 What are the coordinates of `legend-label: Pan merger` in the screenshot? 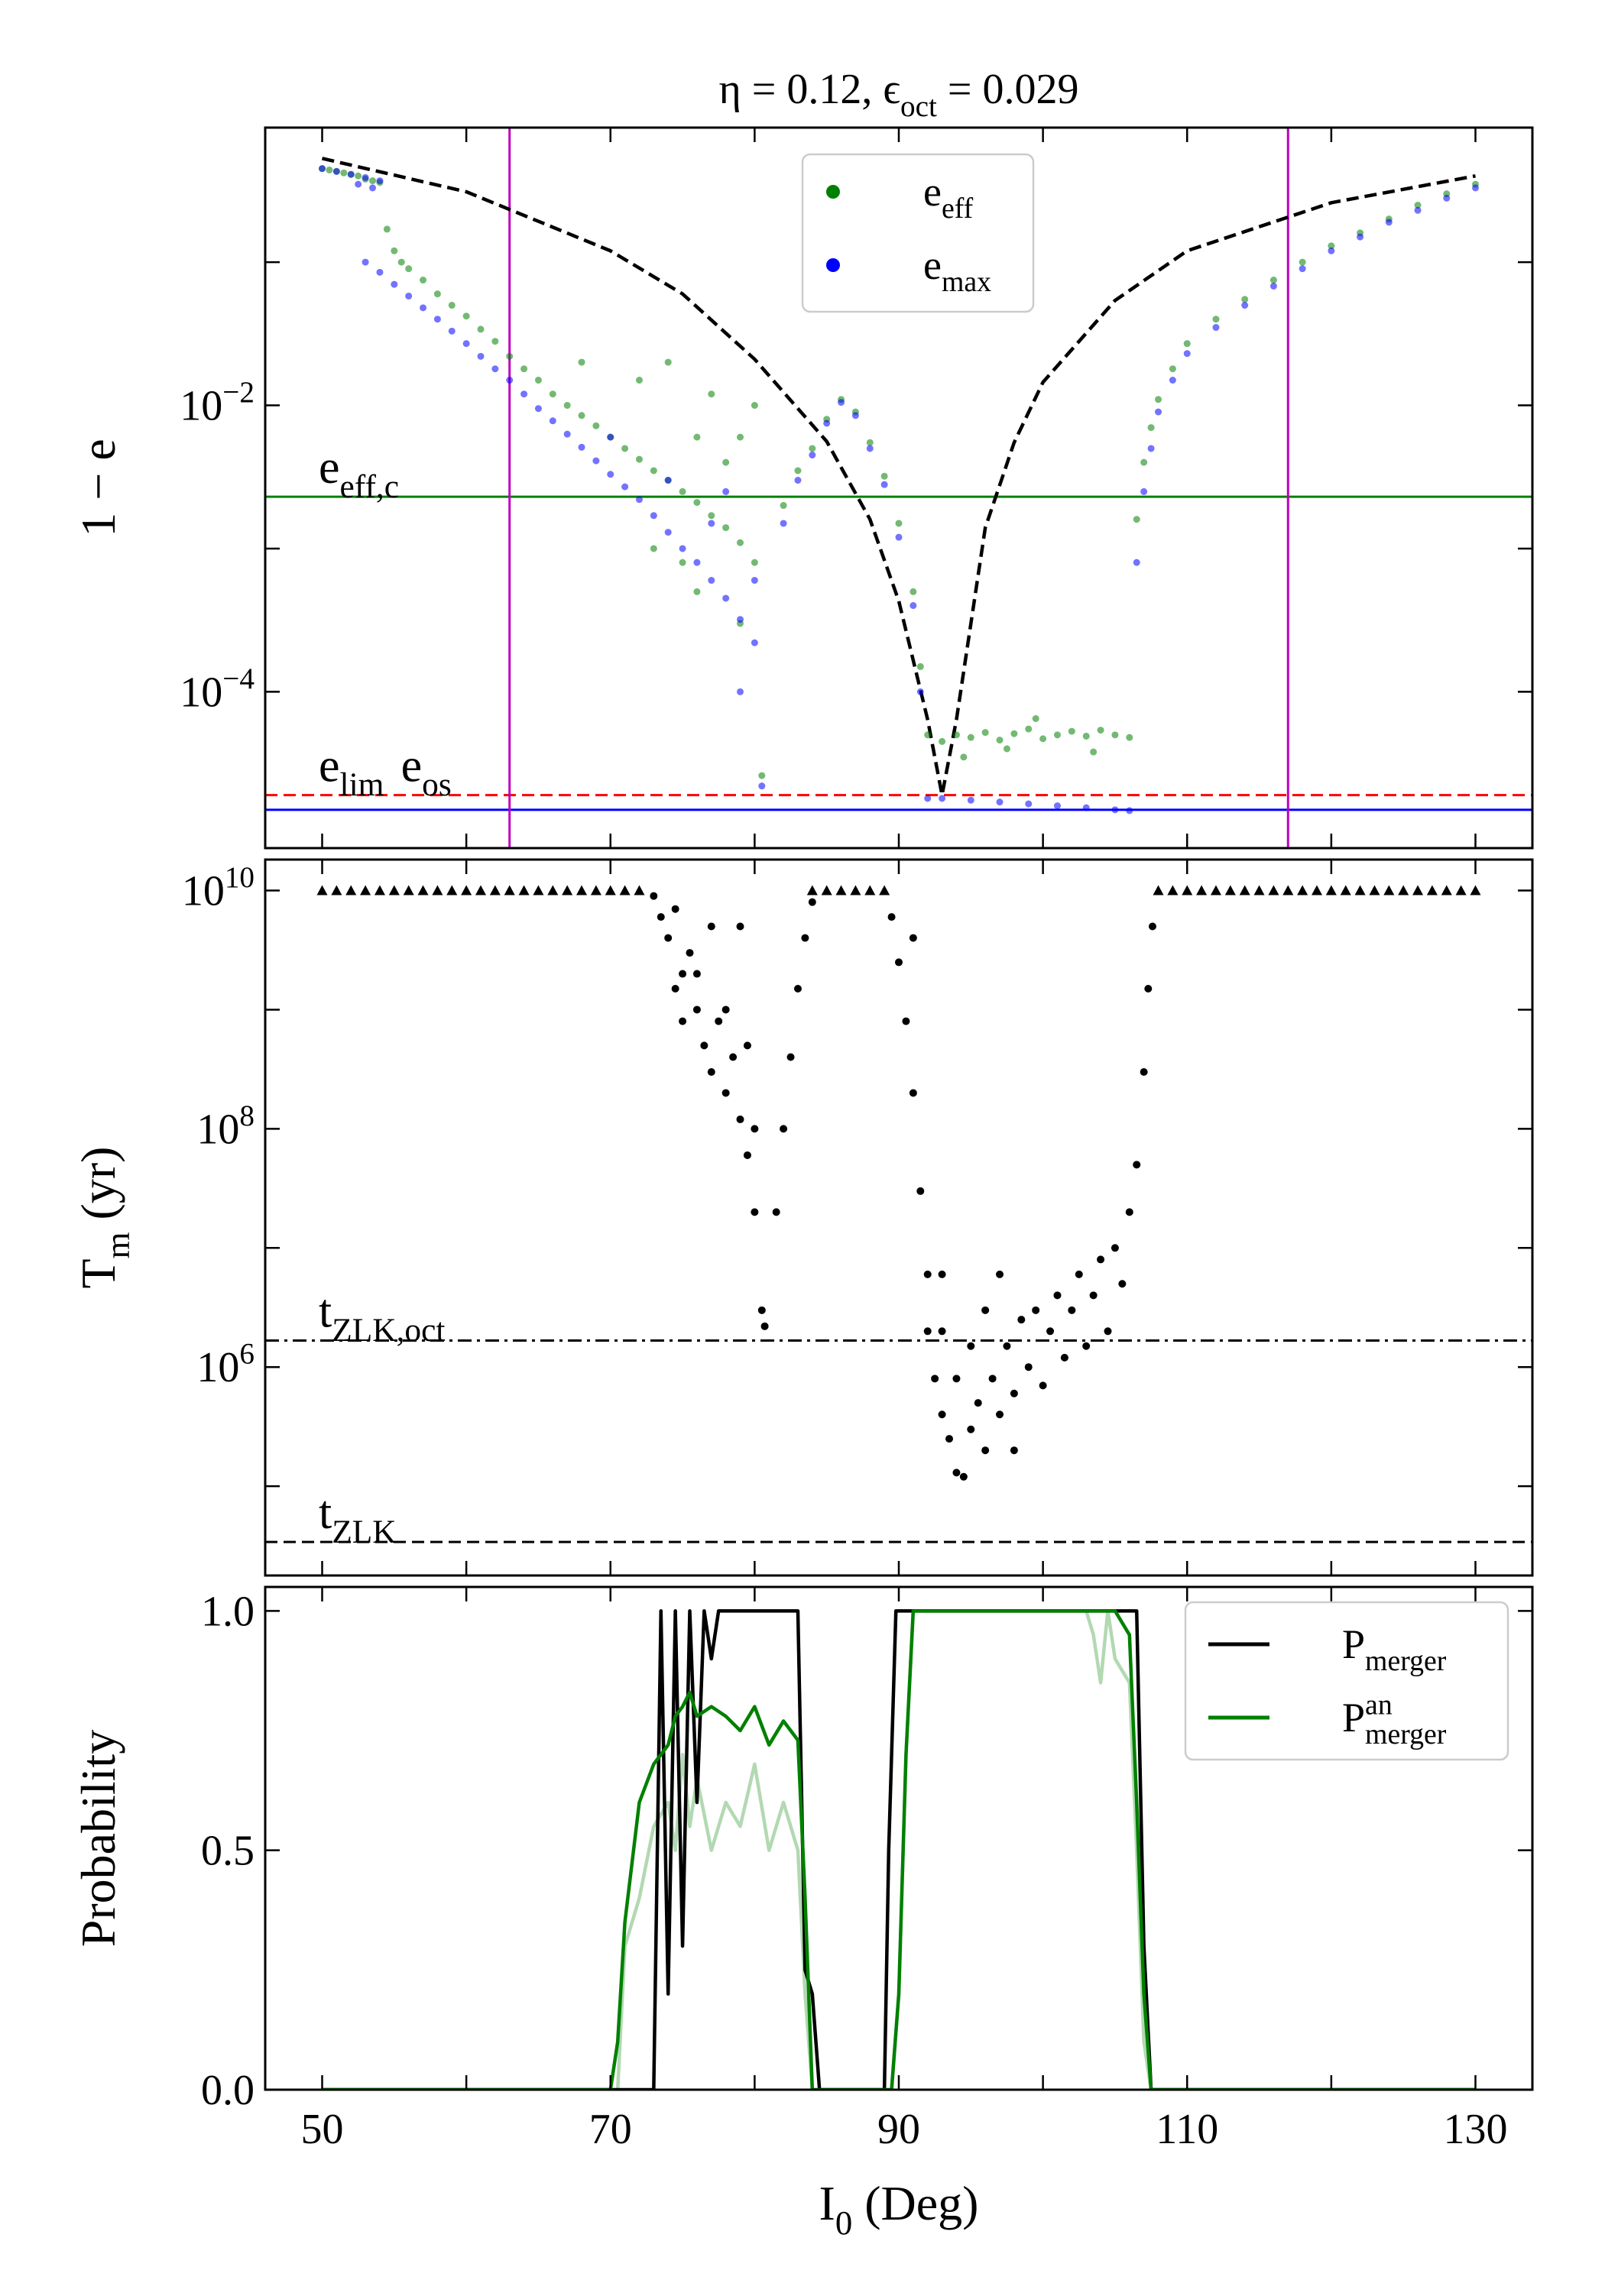 It's located at (1394, 1719).